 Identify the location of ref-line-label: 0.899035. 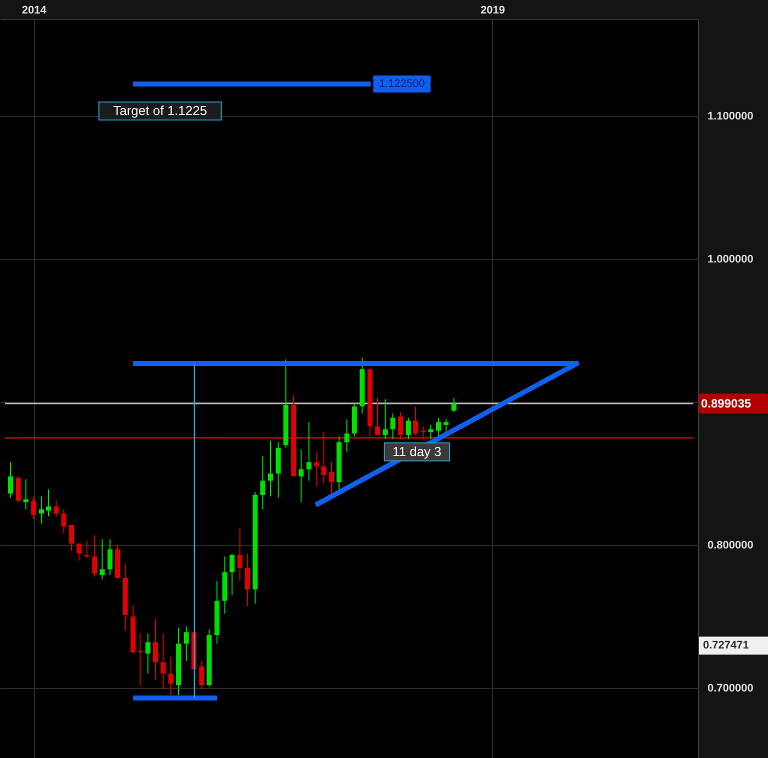
(726, 403).